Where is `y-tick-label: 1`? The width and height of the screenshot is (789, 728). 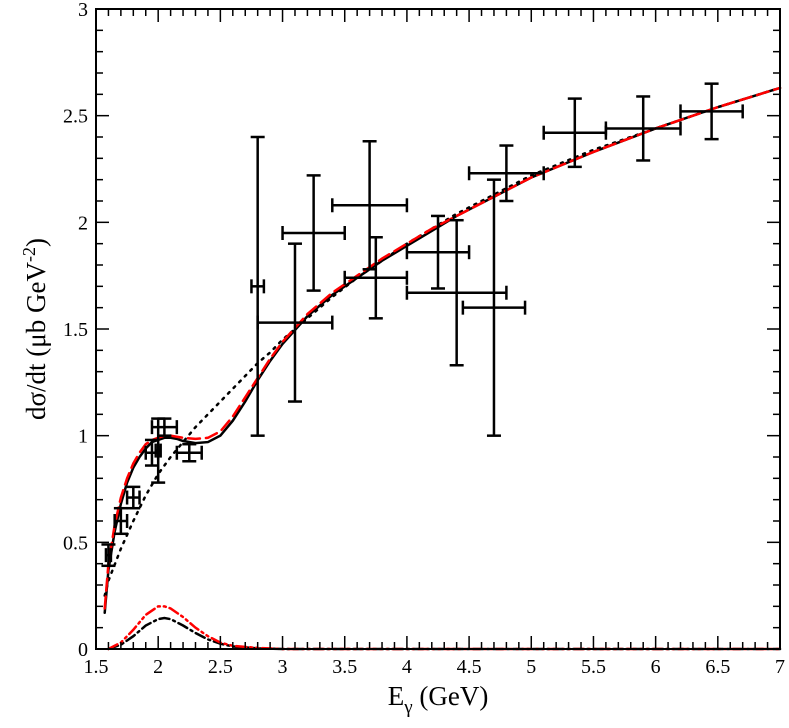 y-tick-label: 1 is located at coordinates (83, 437).